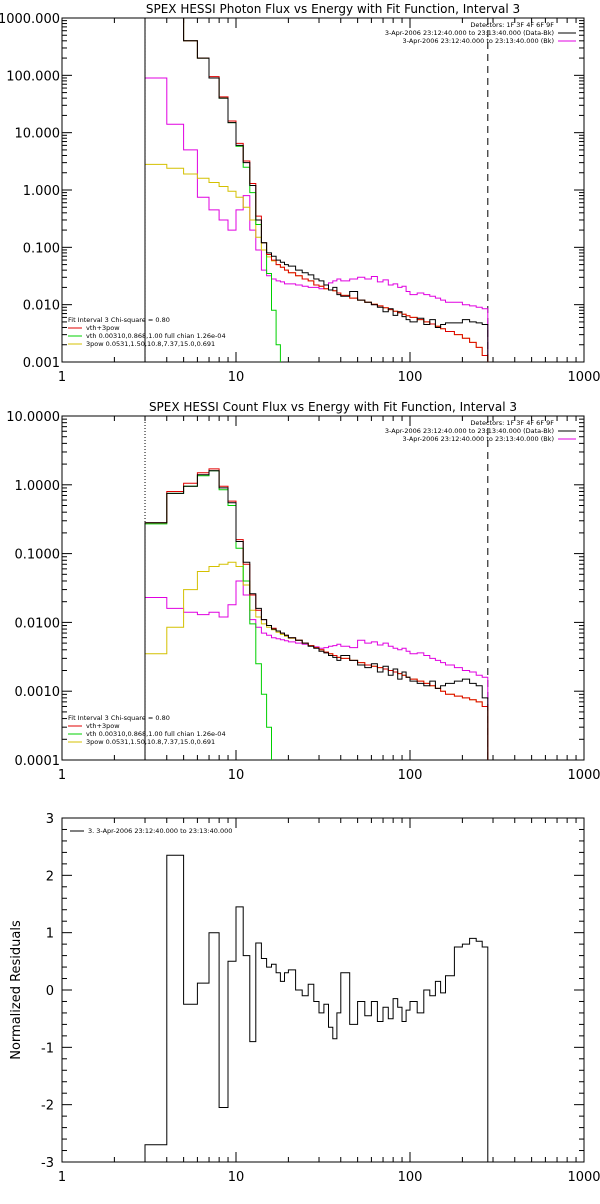 The height and width of the screenshot is (1204, 600). Describe the element at coordinates (38, 555) in the screenshot. I see `y-tick-label: 0.1000` at that location.